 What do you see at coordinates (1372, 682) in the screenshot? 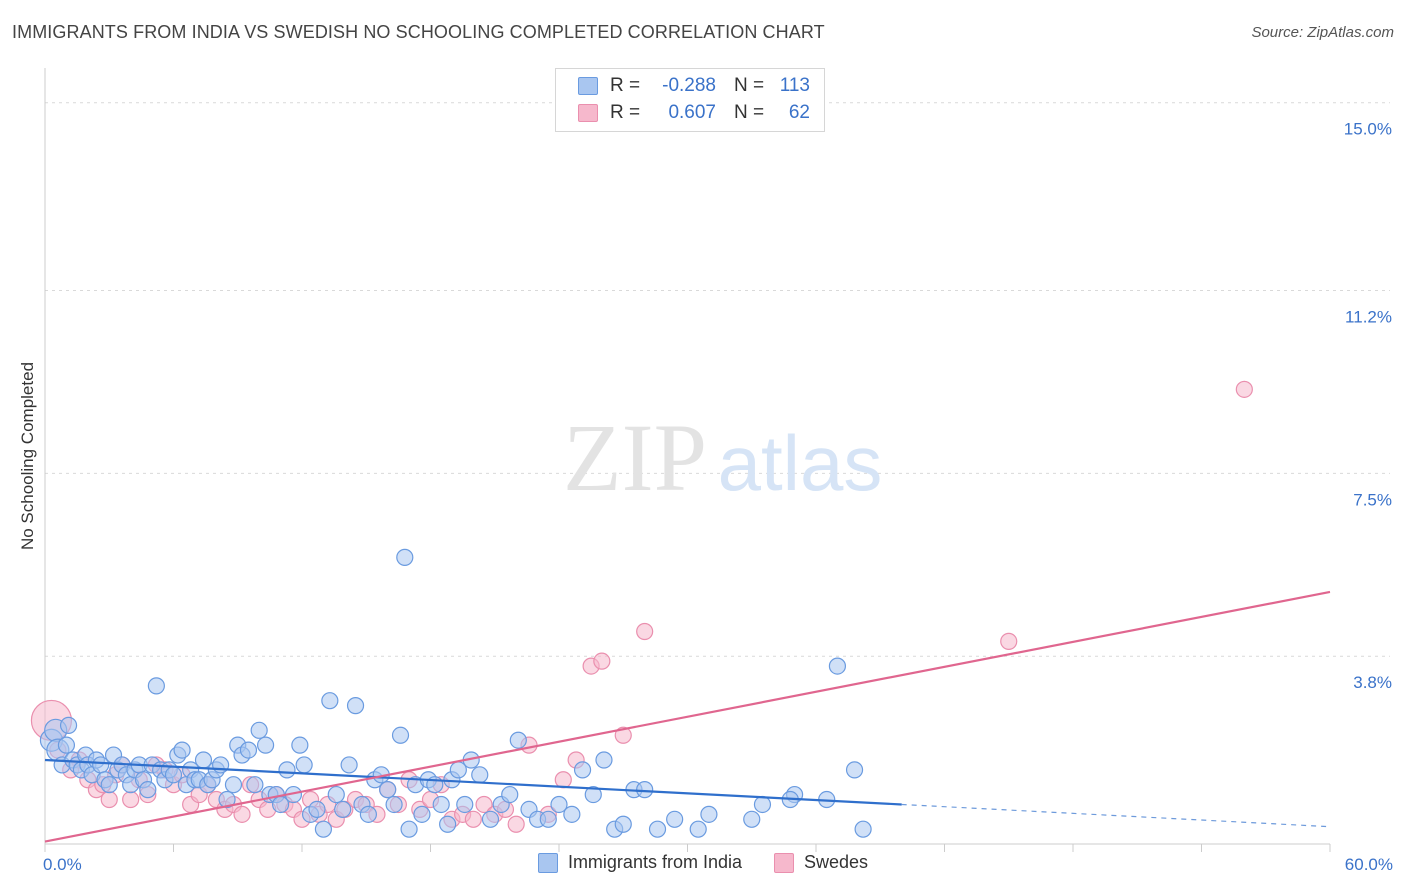
I see `y-tick-label: 3.8%` at bounding box center [1372, 682].